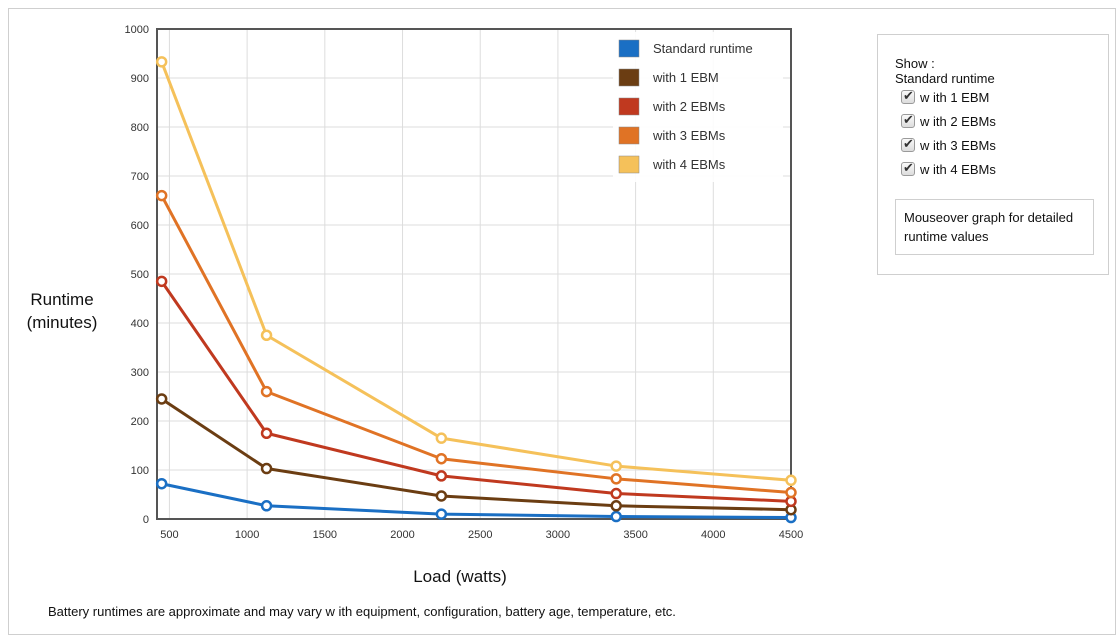 The width and height of the screenshot is (1119, 639). I want to click on x-tick-label: 4500, so click(791, 535).